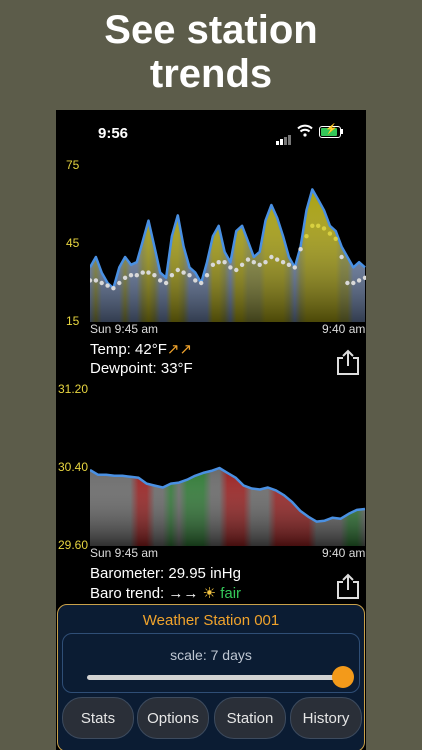 The height and width of the screenshot is (750, 422). What do you see at coordinates (73, 389) in the screenshot?
I see `baro-y-tick-top: 31.20` at bounding box center [73, 389].